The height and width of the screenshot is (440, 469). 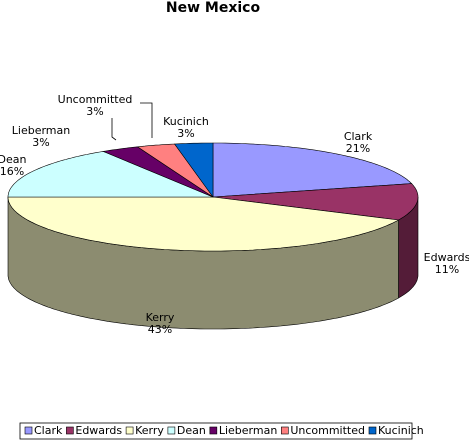 What do you see at coordinates (12, 171) in the screenshot?
I see `data-label-value: 16%` at bounding box center [12, 171].